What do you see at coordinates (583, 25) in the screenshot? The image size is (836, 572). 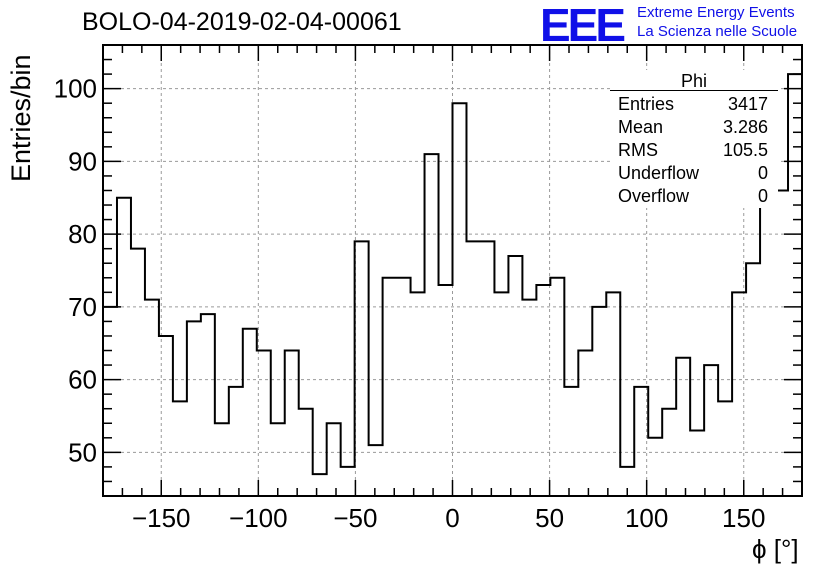 I see `eee-logo: EEE` at bounding box center [583, 25].